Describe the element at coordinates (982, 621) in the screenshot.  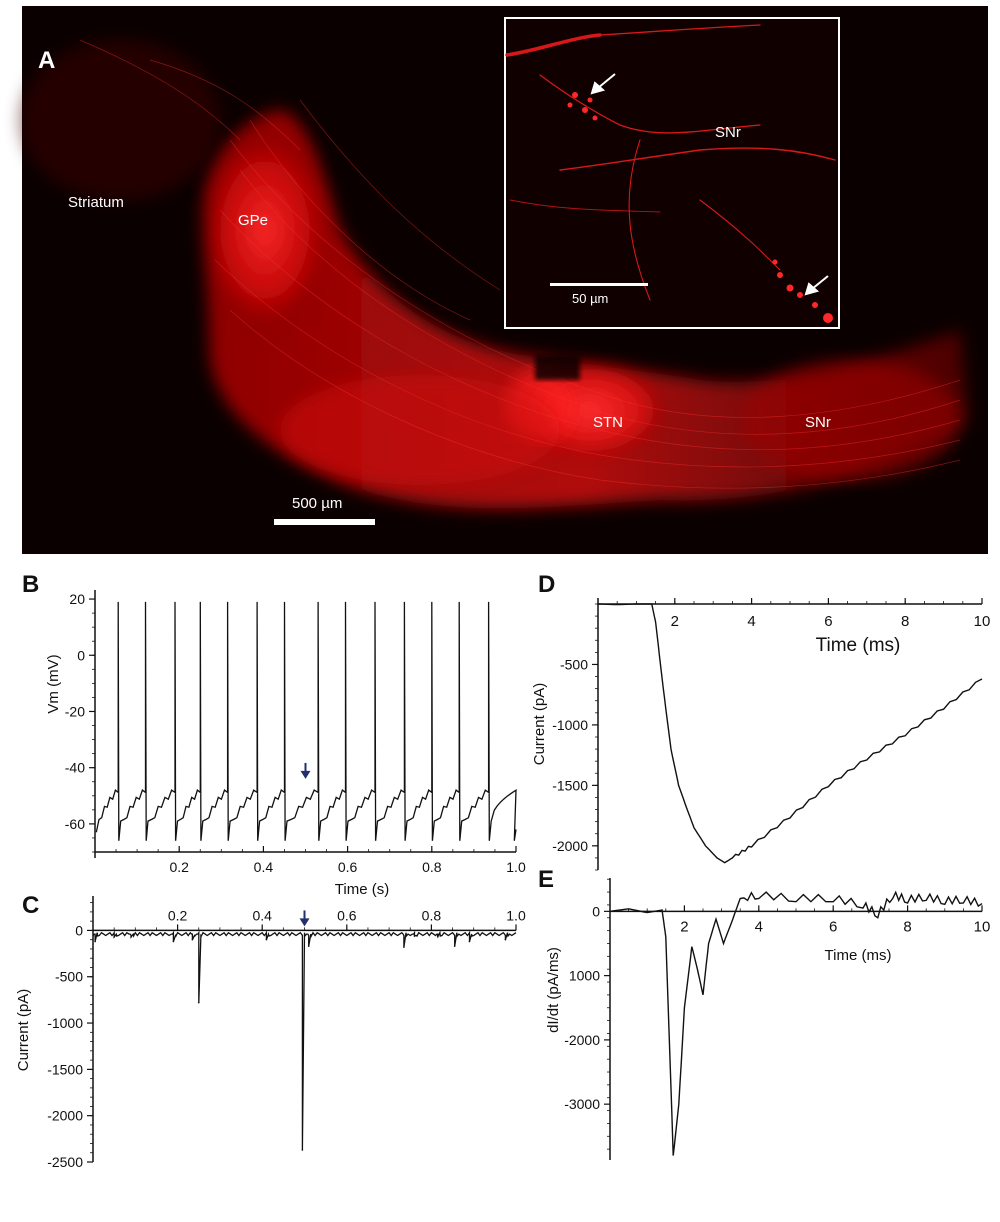
I see `chart-d-x-tick-label: 10` at that location.